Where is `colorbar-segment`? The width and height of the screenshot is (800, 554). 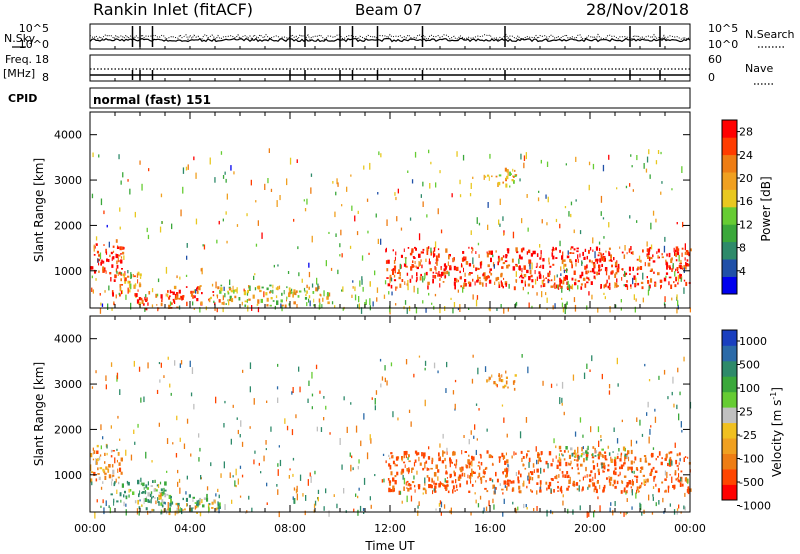
colorbar-segment is located at coordinates (729, 250).